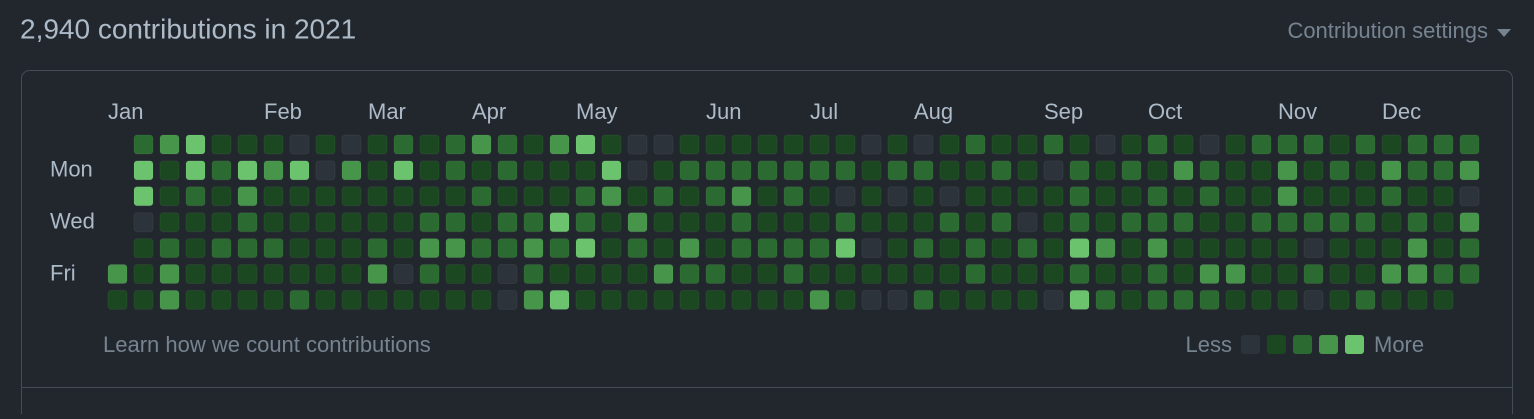 The width and height of the screenshot is (1534, 419). Describe the element at coordinates (1209, 344) in the screenshot. I see `legend-less: Less` at that location.